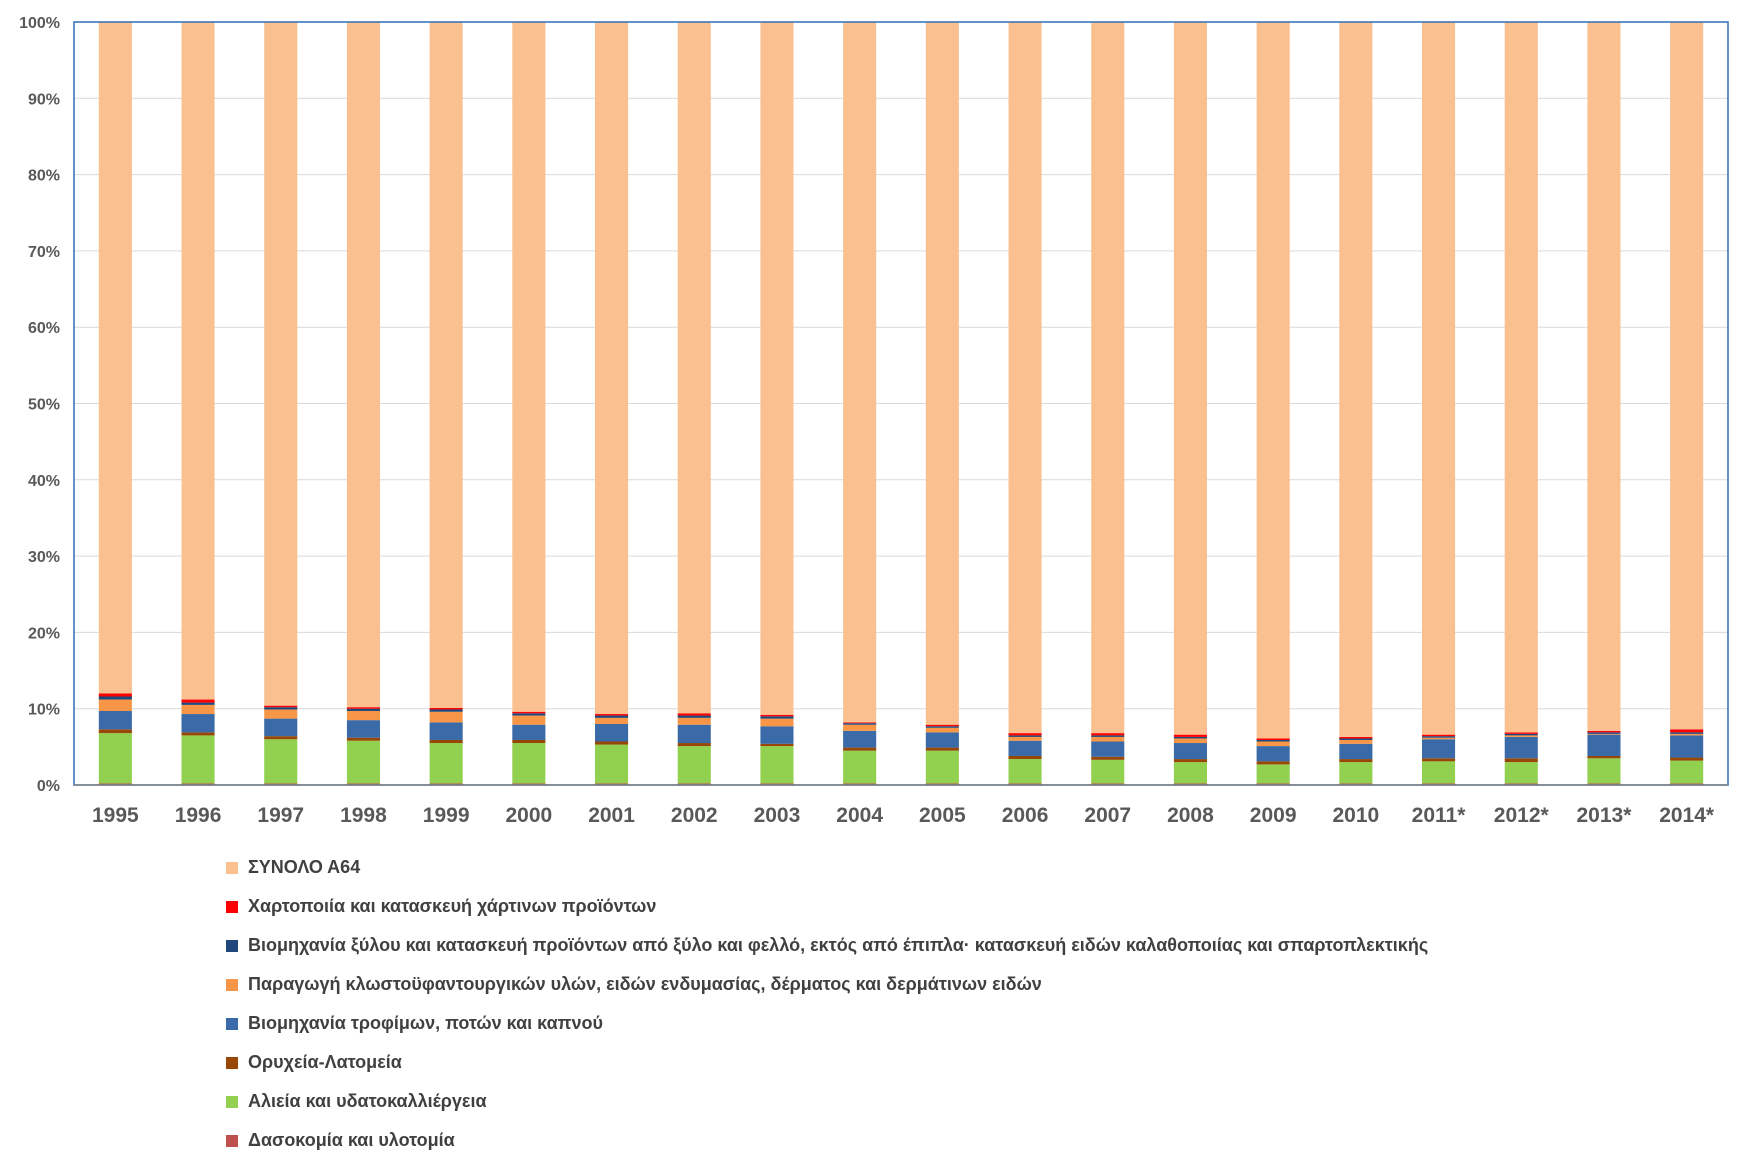 The width and height of the screenshot is (1740, 1162). What do you see at coordinates (1439, 815) in the screenshot?
I see `x-tick-label: 2011*` at bounding box center [1439, 815].